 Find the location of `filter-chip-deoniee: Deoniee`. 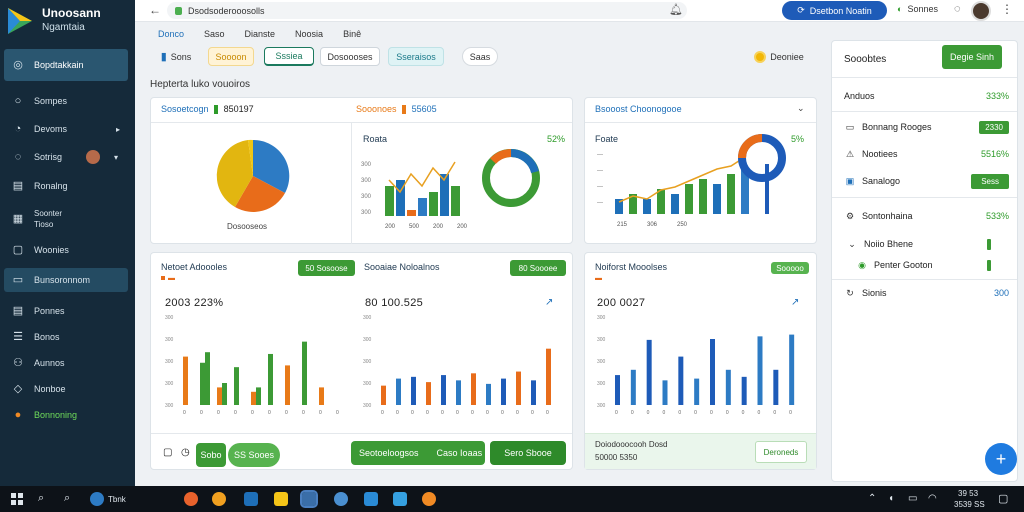

filter-chip-deoniee: Deoniee is located at coordinates (779, 56).